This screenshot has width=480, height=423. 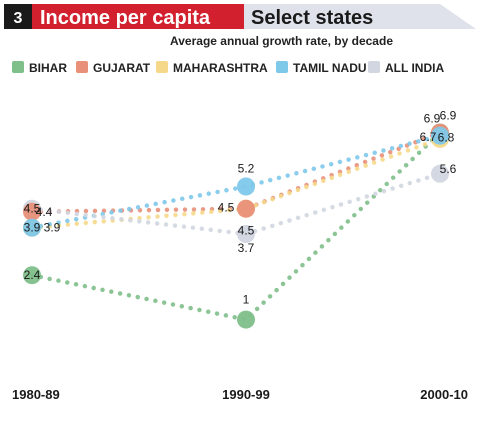 What do you see at coordinates (125, 18) in the screenshot?
I see `chart-title: Income per capita` at bounding box center [125, 18].